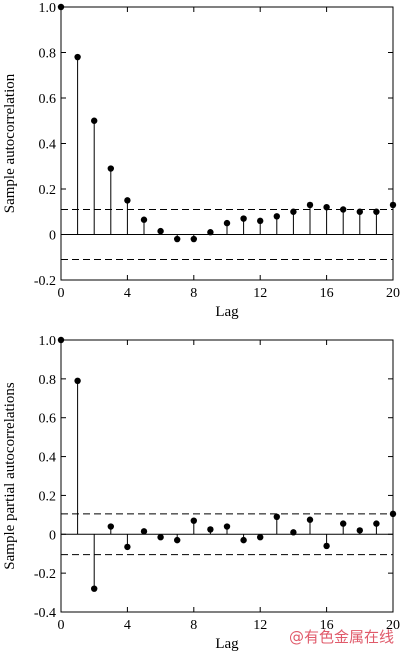 The image size is (400, 653). Describe the element at coordinates (45, 613) in the screenshot. I see `y-tick-label: -0.4` at that location.